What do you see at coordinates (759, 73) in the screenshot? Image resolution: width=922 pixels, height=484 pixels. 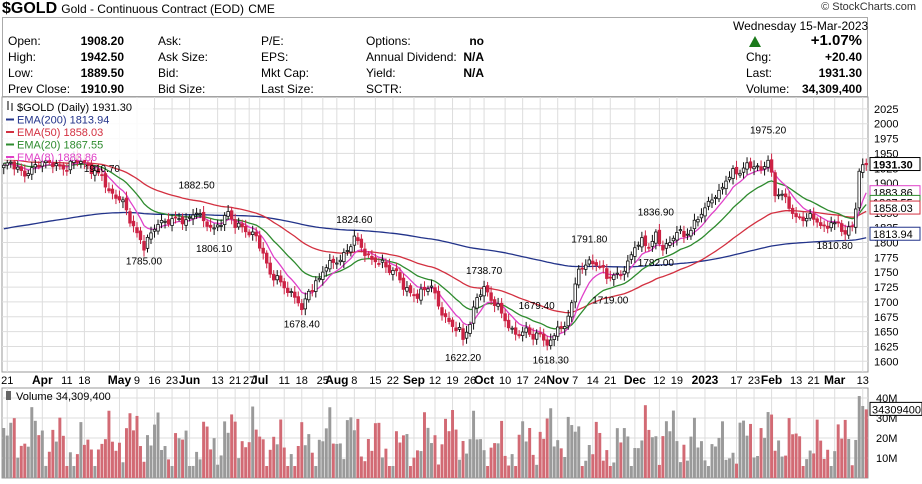 I see `quote-l5-2: Last:` at bounding box center [759, 73].